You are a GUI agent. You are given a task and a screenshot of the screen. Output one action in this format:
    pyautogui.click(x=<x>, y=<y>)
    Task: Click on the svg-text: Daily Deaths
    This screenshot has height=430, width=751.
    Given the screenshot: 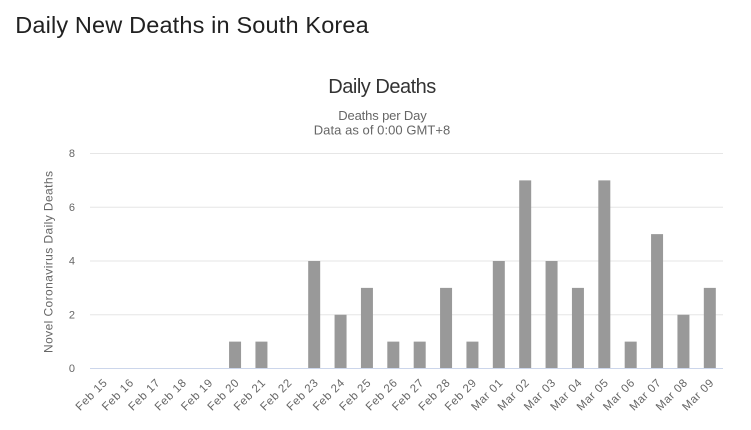 What is the action you would take?
    pyautogui.click(x=382, y=87)
    